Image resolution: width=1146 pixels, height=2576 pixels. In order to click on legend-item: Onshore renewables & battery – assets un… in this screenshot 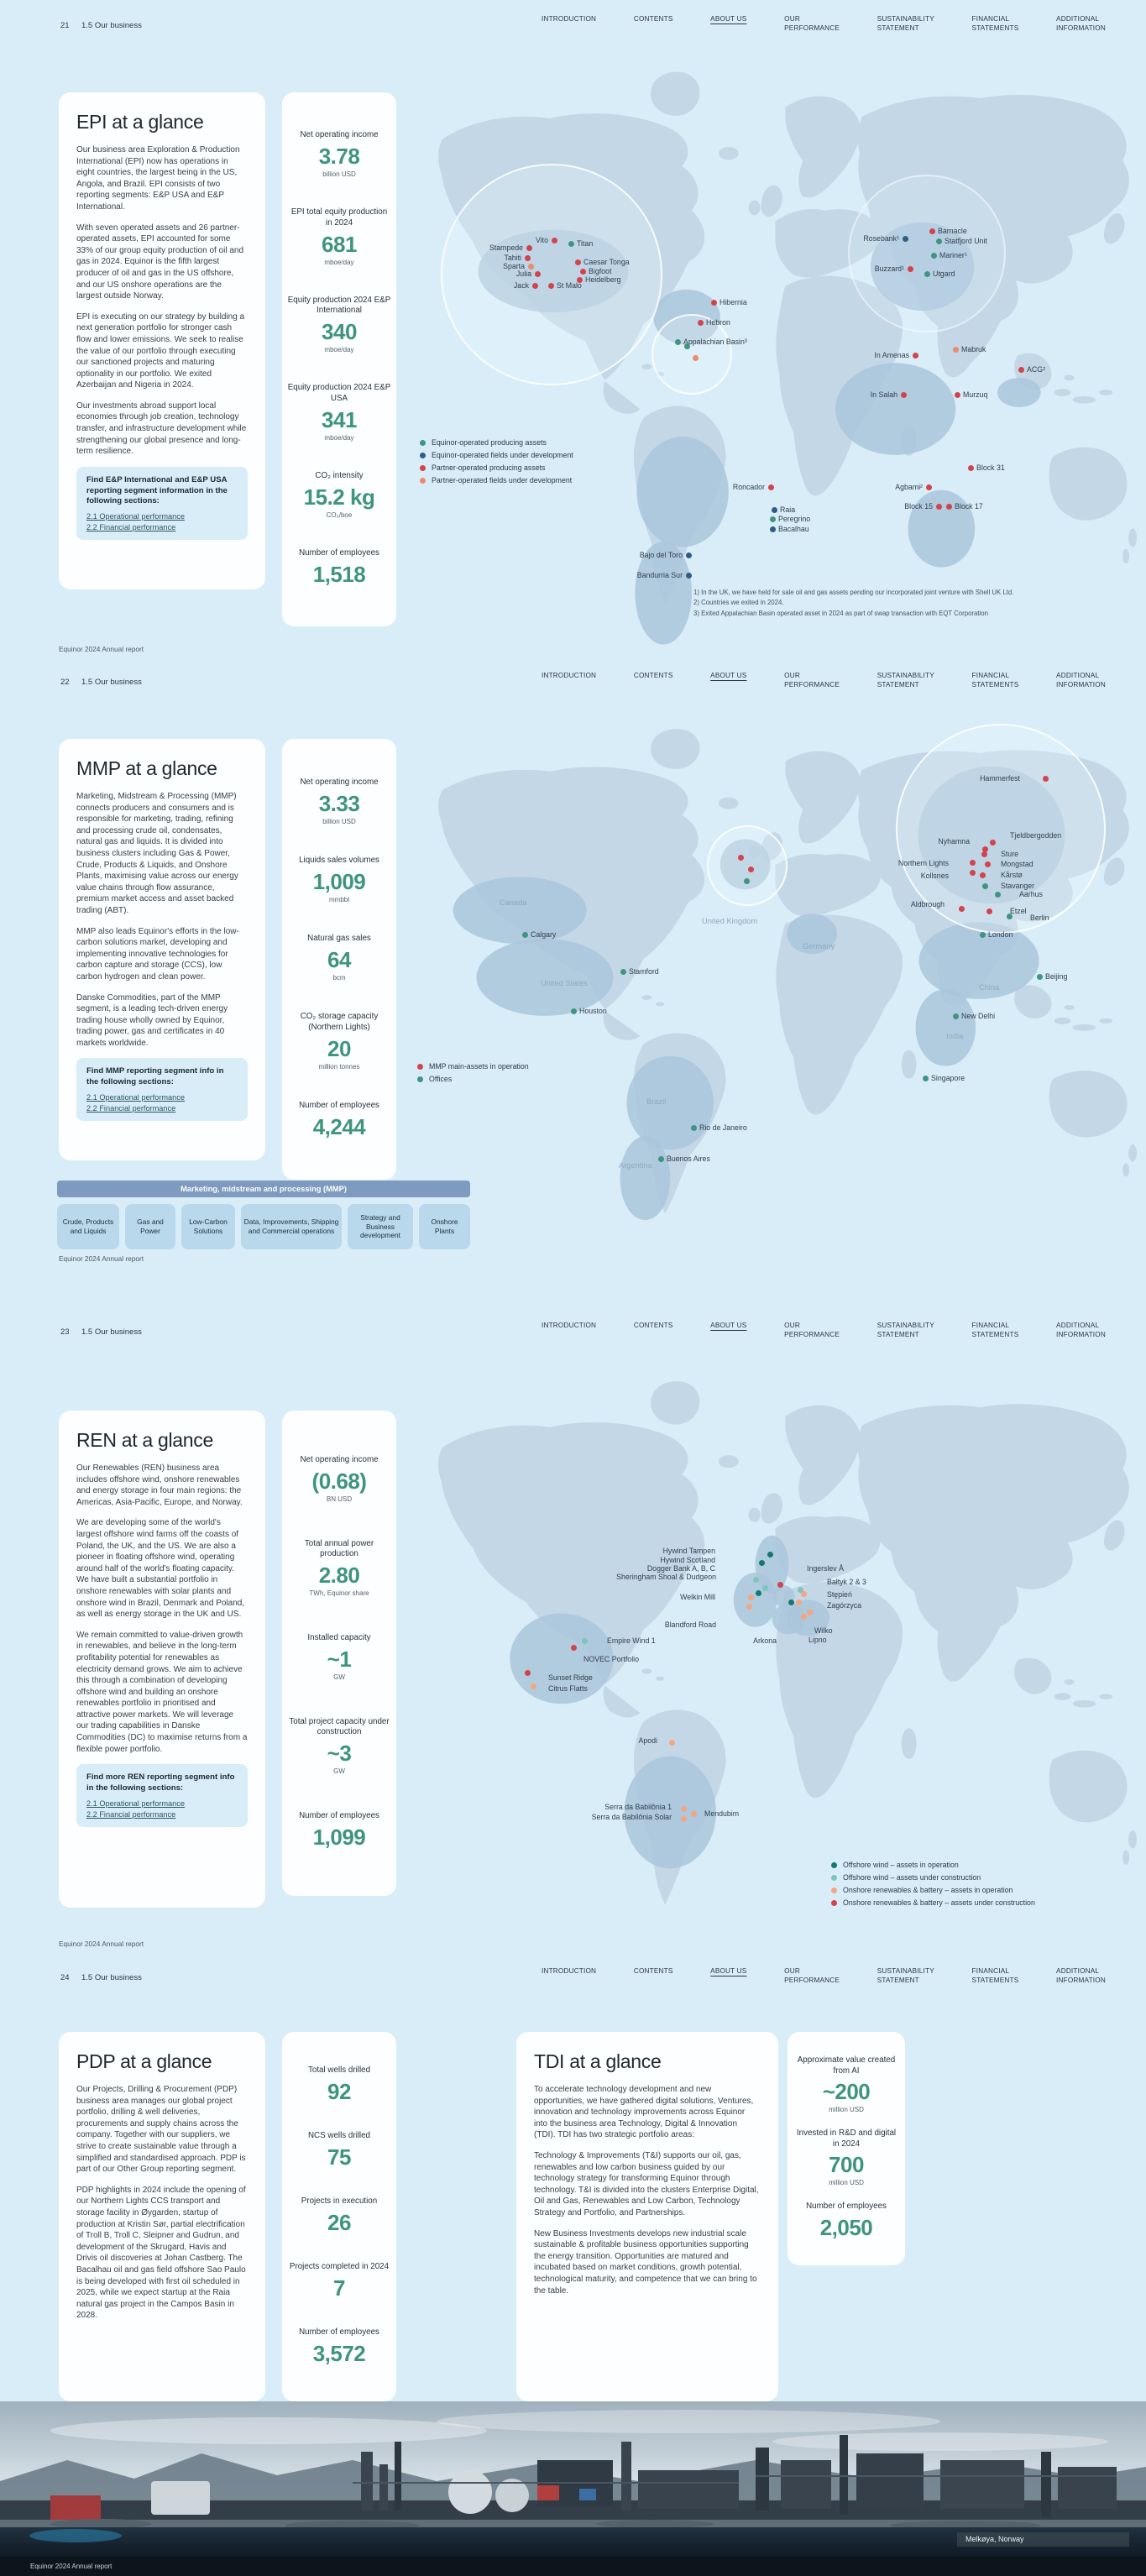, I will do `click(933, 1903)`.